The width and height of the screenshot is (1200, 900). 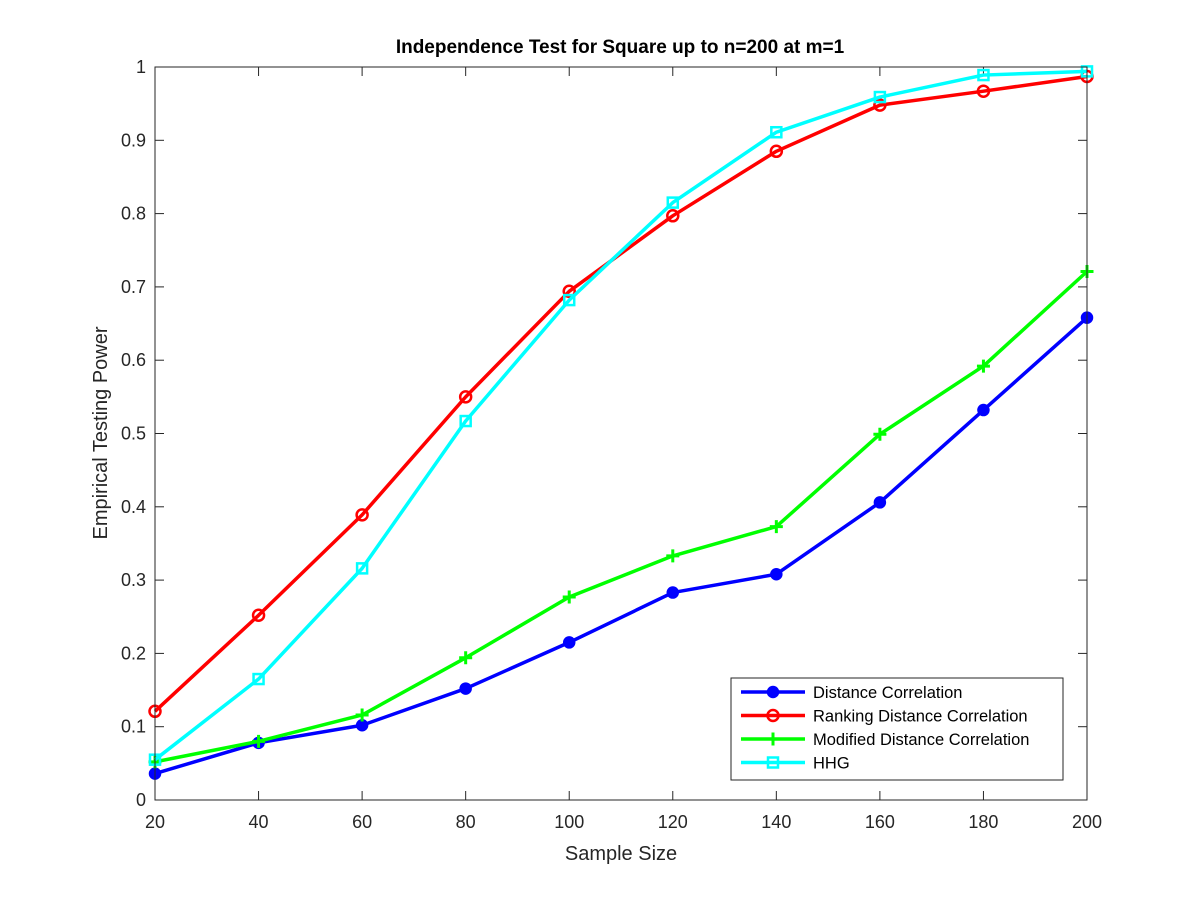 What do you see at coordinates (133, 214) in the screenshot?
I see `y-tick-label: 0.8` at bounding box center [133, 214].